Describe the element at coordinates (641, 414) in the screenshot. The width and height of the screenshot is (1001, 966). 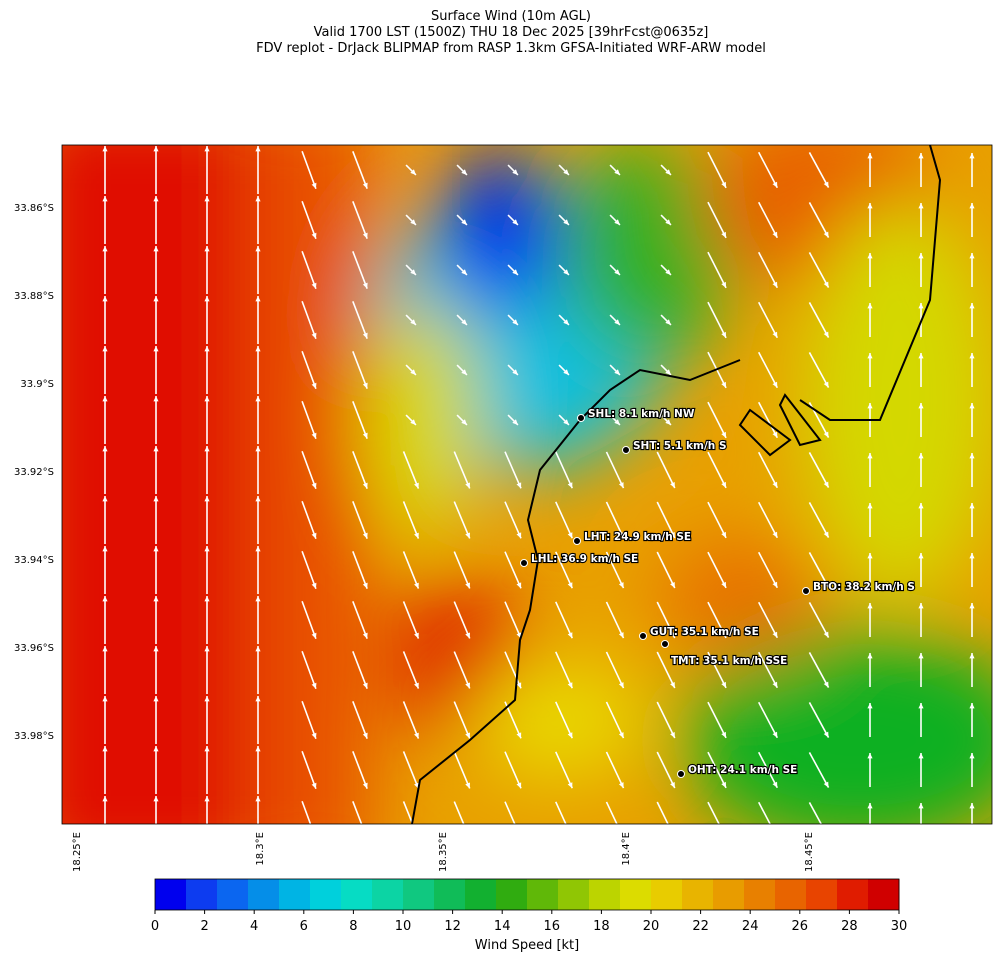
I see `station-label: SHL: 8.1 km/h NW` at that location.